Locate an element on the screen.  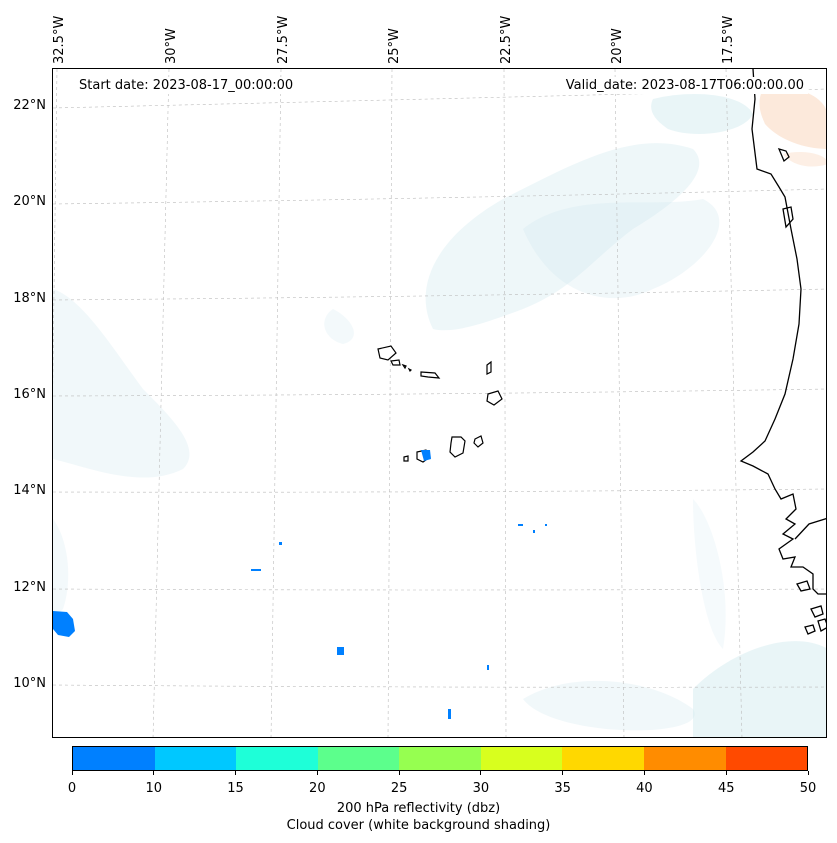
colorbar-tick-label: 0 is located at coordinates (72, 788).